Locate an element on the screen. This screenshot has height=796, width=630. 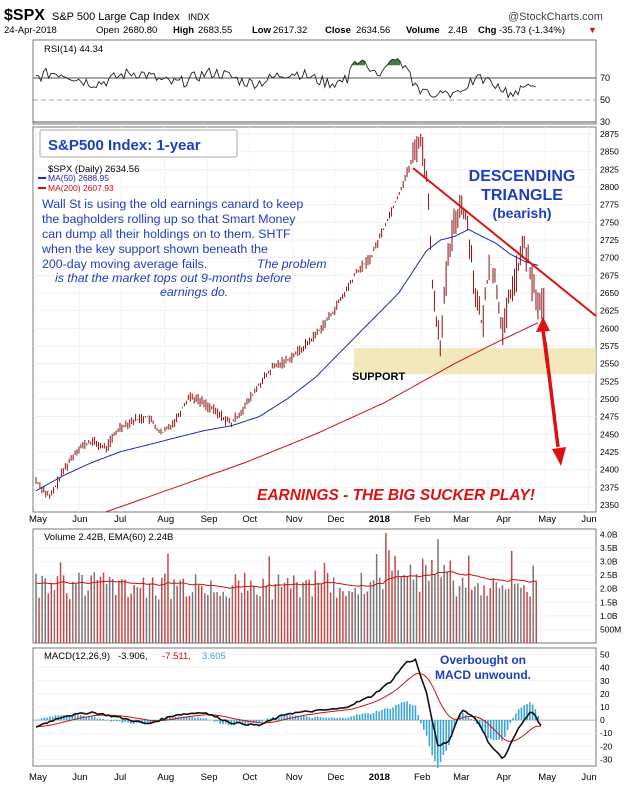
price-tick: 2800 is located at coordinates (609, 187).